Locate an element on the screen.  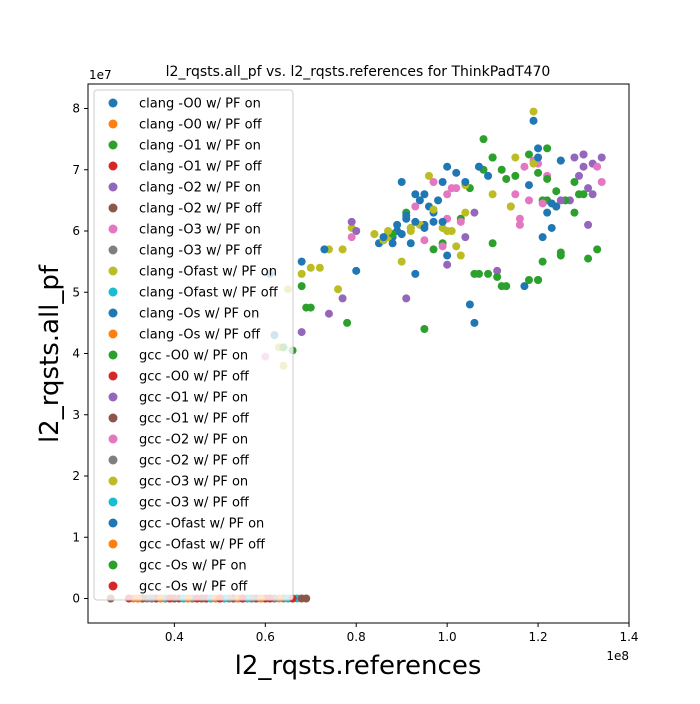
legend-label: clang -O2 w/ PF off is located at coordinates (201, 209).